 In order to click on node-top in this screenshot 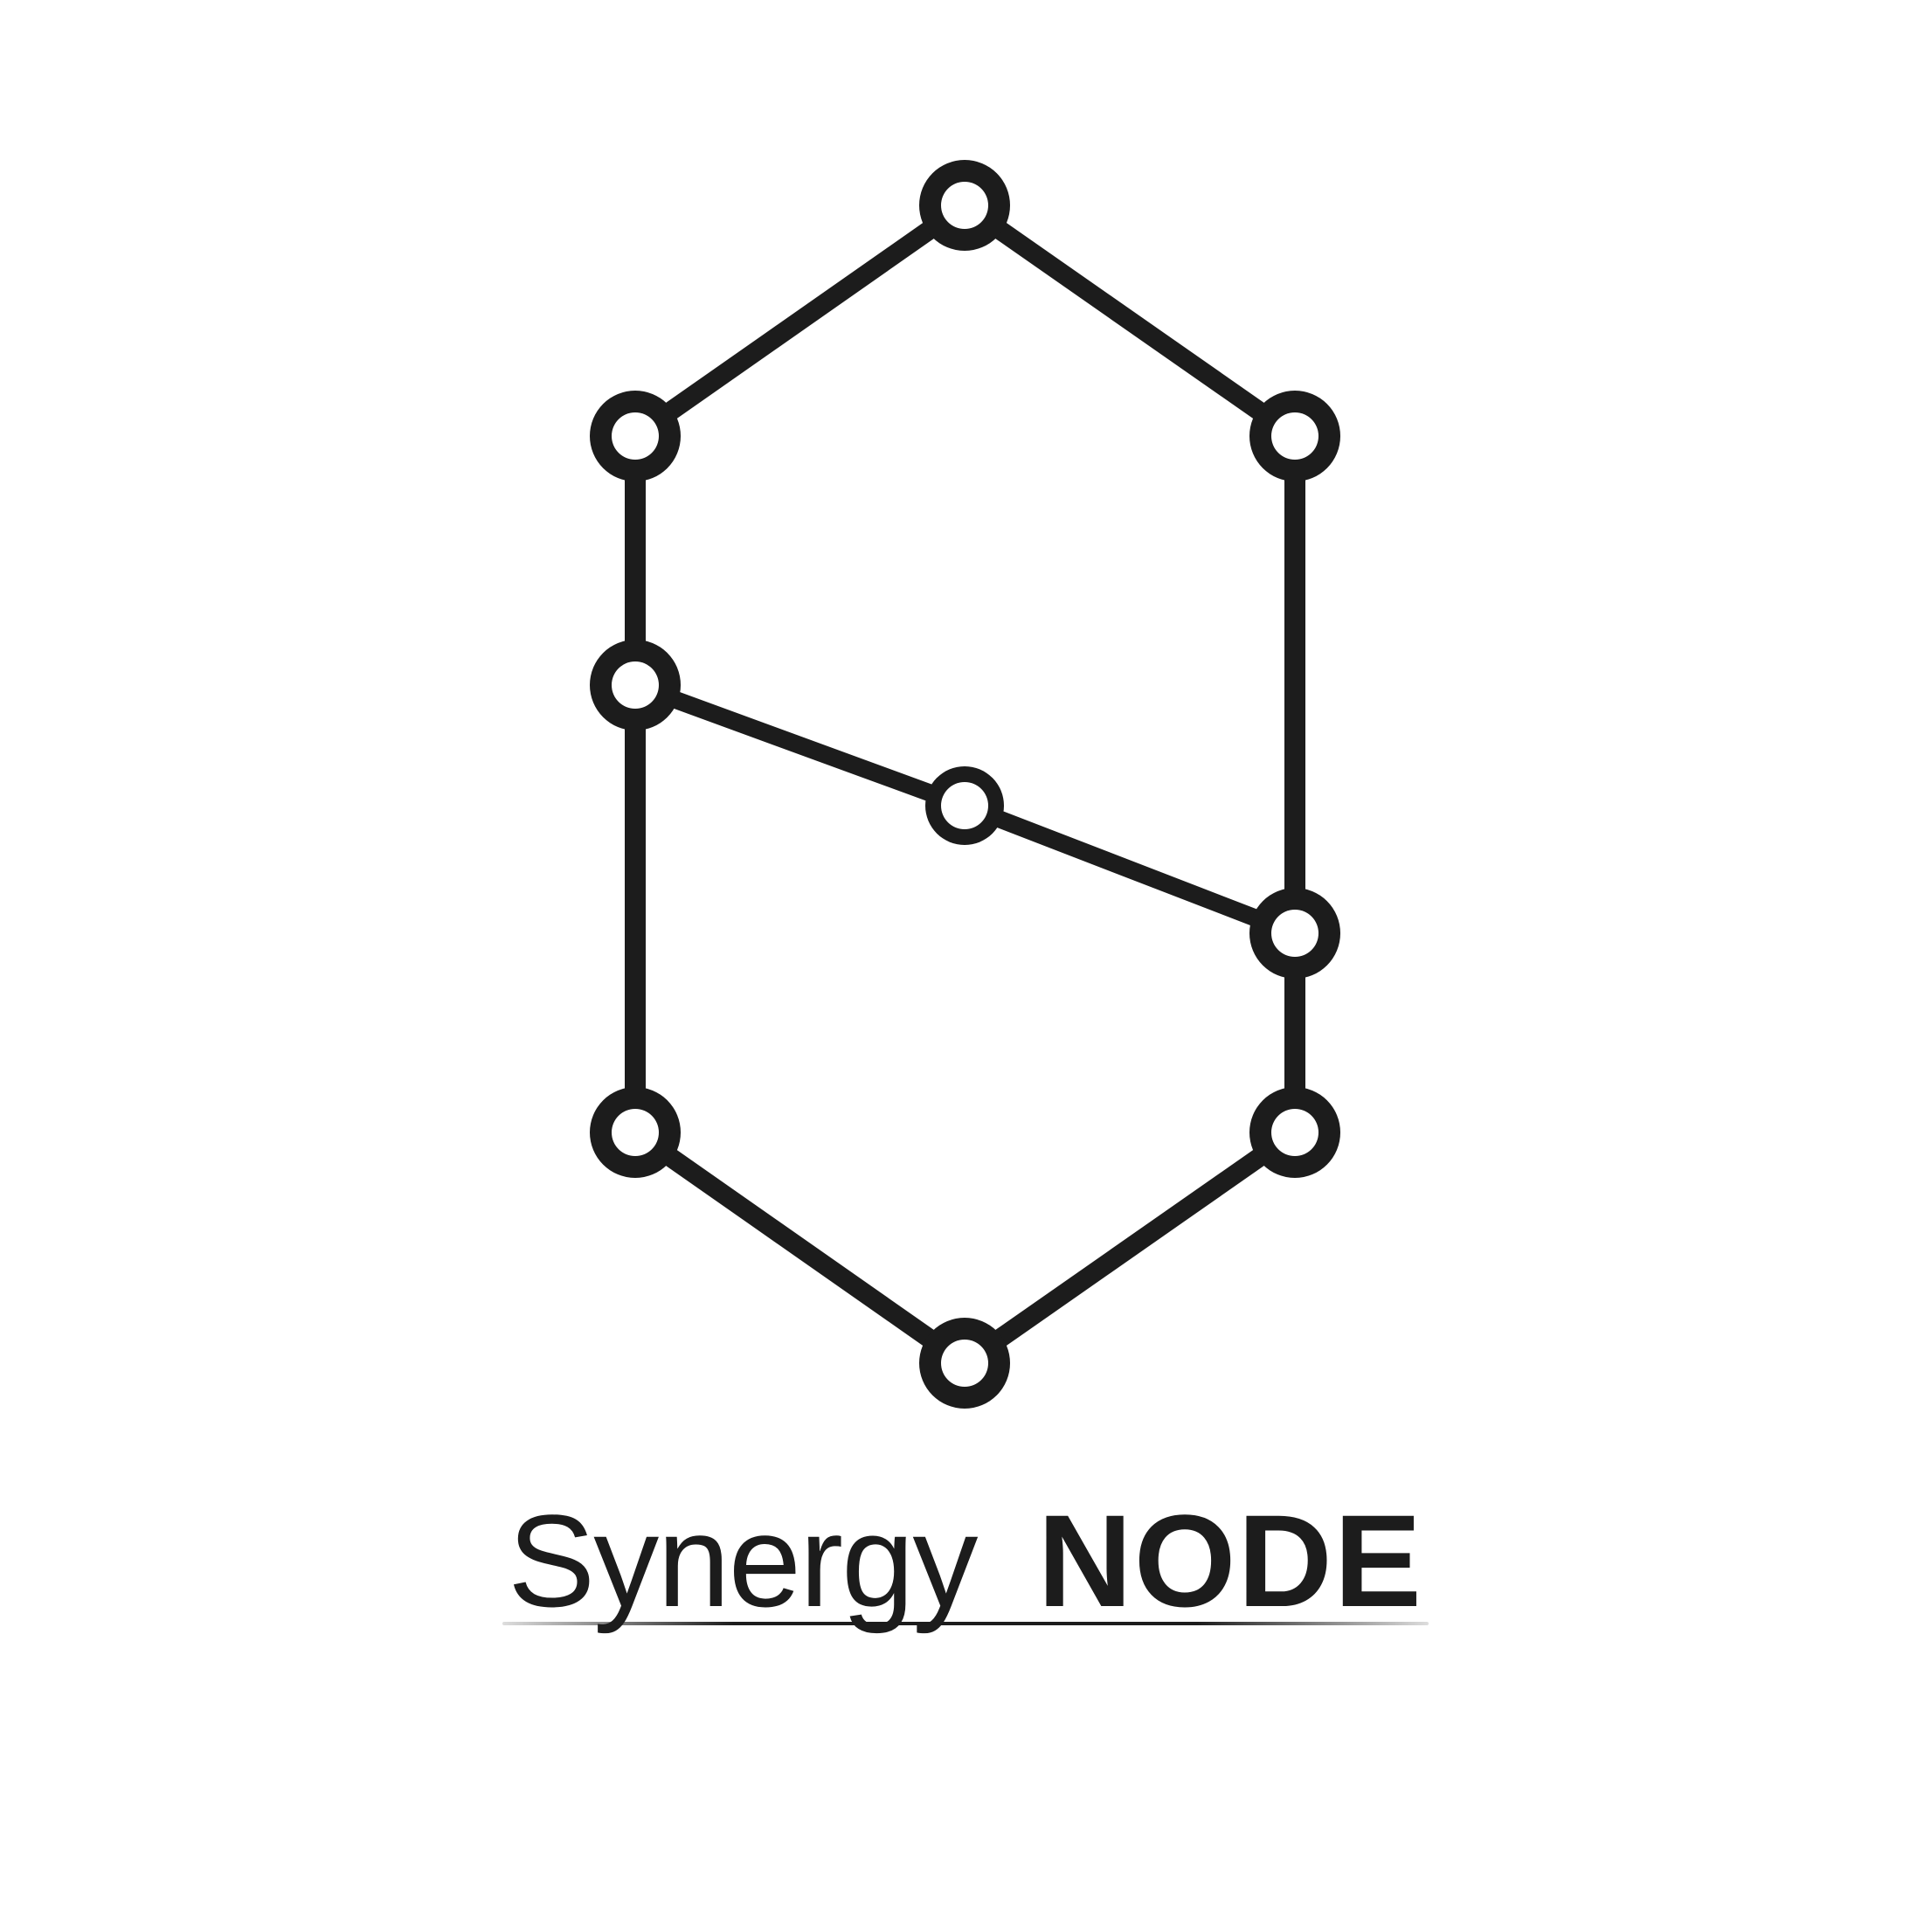, I will do `click(965, 205)`.